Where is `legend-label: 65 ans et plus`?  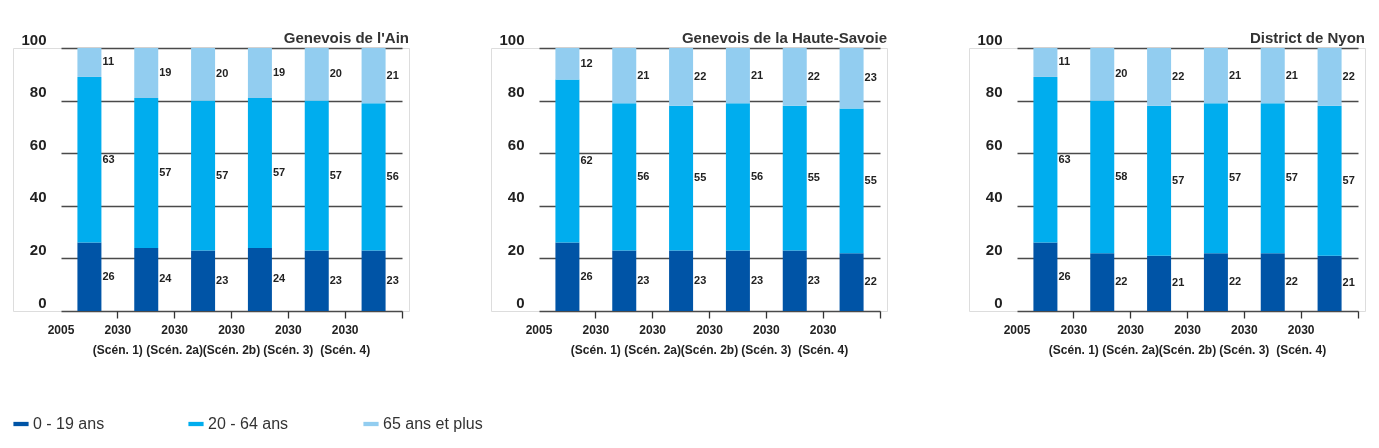
legend-label: 65 ans et plus is located at coordinates (433, 423).